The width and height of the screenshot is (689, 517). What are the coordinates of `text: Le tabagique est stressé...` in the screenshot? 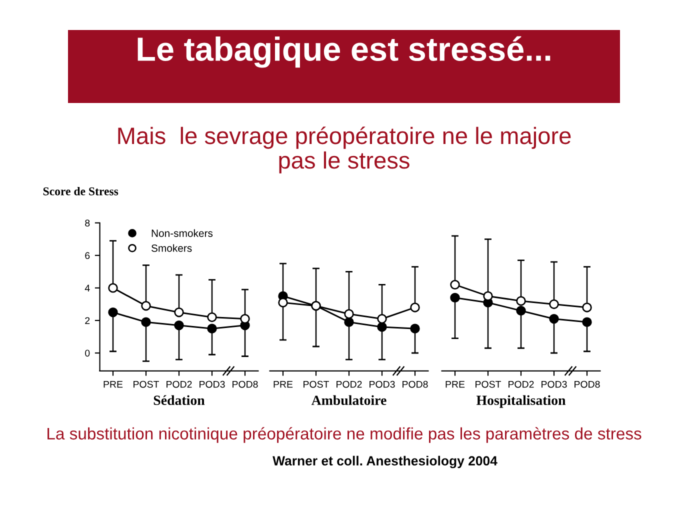 It's located at (344, 52).